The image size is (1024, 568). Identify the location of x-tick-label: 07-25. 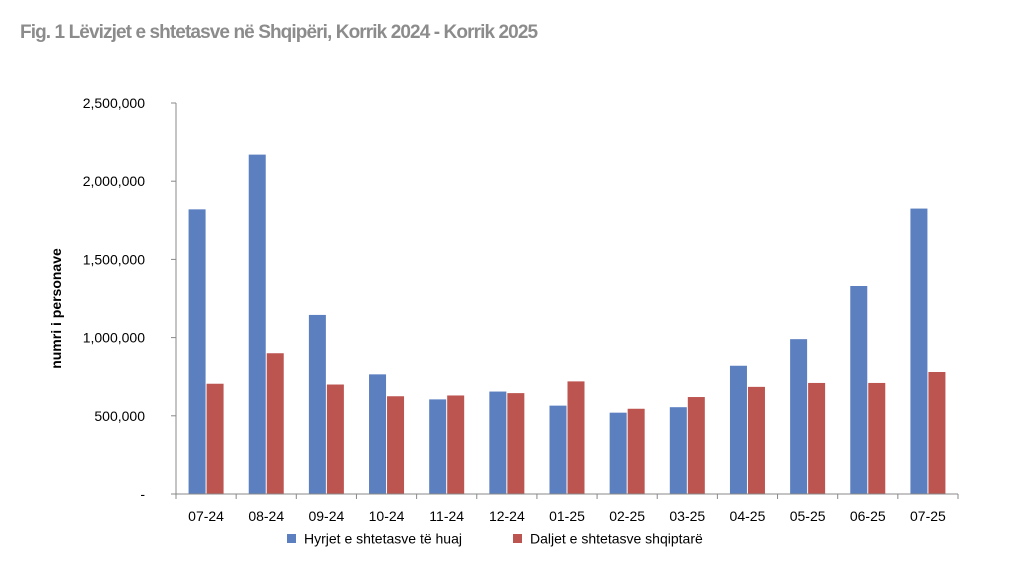
(928, 516).